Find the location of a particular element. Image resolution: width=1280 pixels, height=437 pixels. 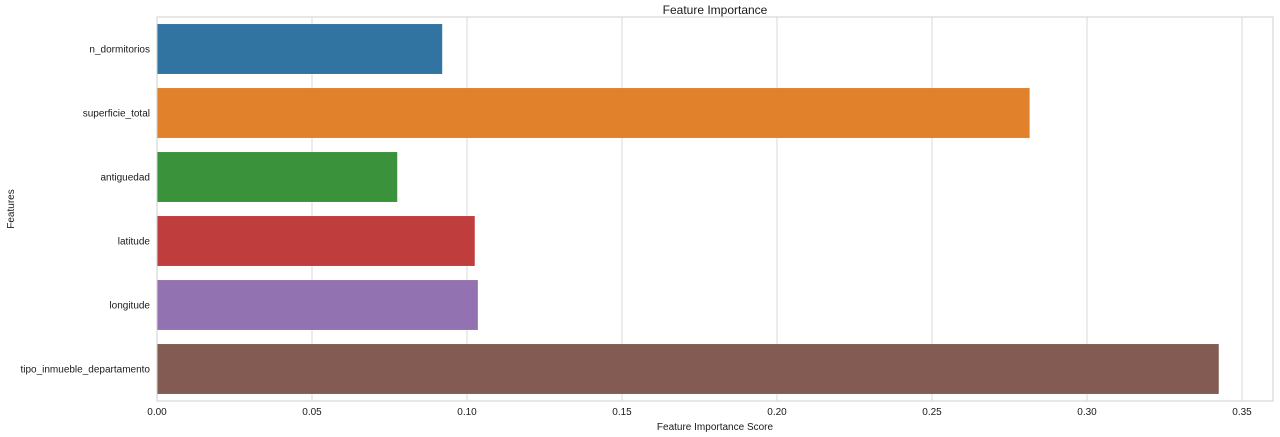

chart-title: Feature Importance is located at coordinates (715, 10).